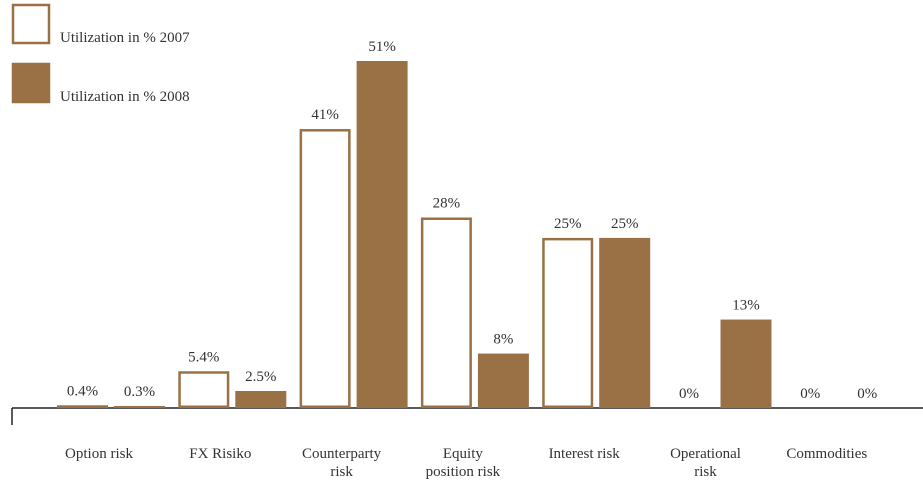  I want to click on legend-label: Utilization in % 2007, so click(125, 38).